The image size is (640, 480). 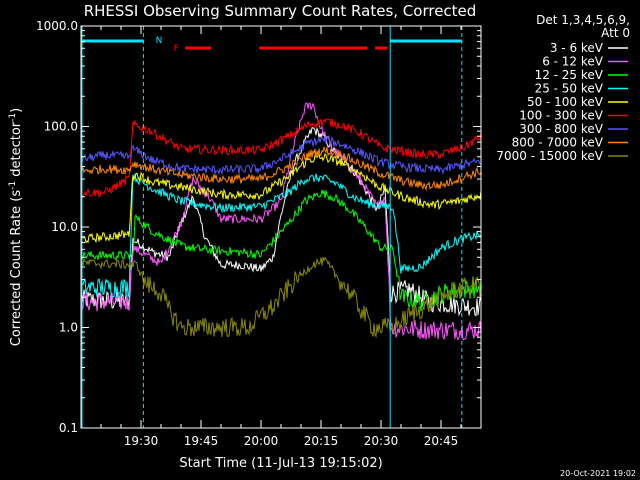 I want to click on legend-label-7: 300 - 800 keV, so click(x=561, y=129).